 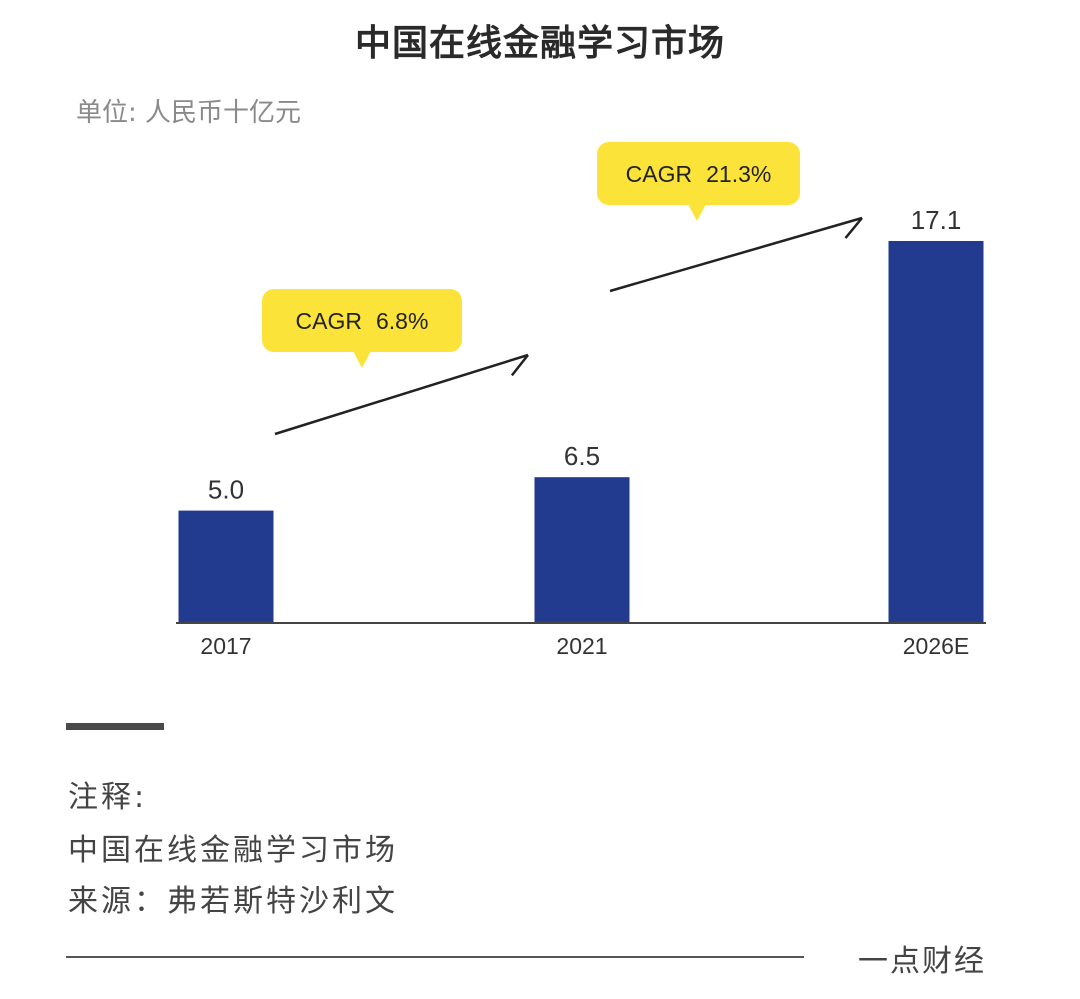 What do you see at coordinates (519, 365) in the screenshot?
I see `growth-arrow-1-head` at bounding box center [519, 365].